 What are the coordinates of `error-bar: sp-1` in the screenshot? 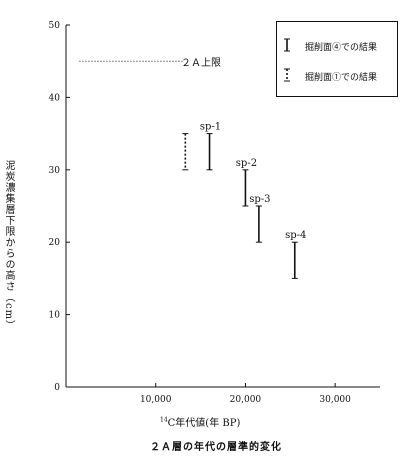 It's located at (210, 146).